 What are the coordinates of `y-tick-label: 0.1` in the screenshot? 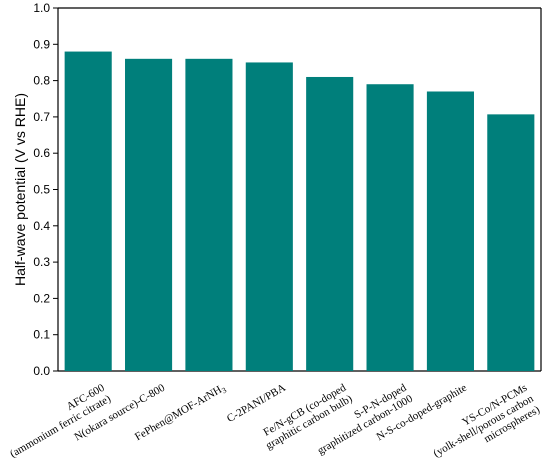 It's located at (41, 335).